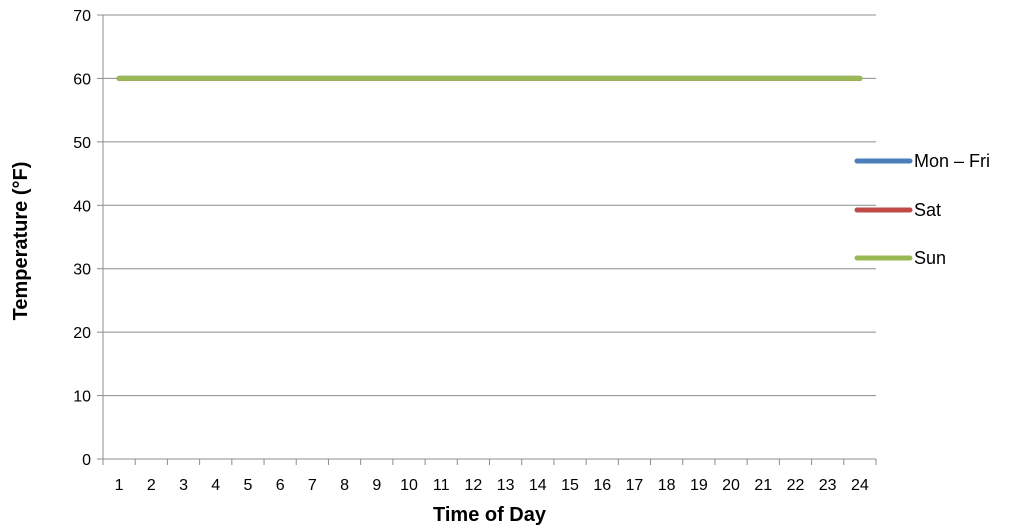 This screenshot has height=529, width=1024. I want to click on y-tick-label: 20, so click(82, 333).